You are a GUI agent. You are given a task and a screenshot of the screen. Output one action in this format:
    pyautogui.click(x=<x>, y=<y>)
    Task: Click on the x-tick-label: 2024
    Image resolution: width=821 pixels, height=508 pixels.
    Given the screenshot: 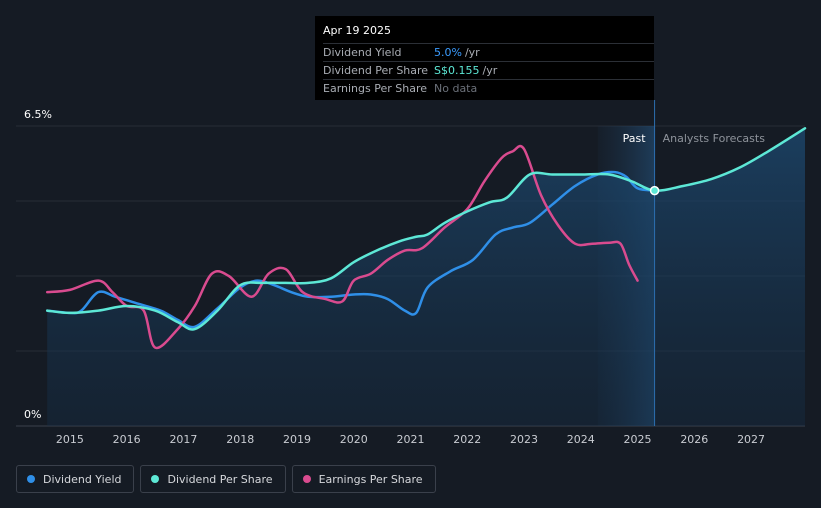 What is the action you would take?
    pyautogui.click(x=581, y=439)
    